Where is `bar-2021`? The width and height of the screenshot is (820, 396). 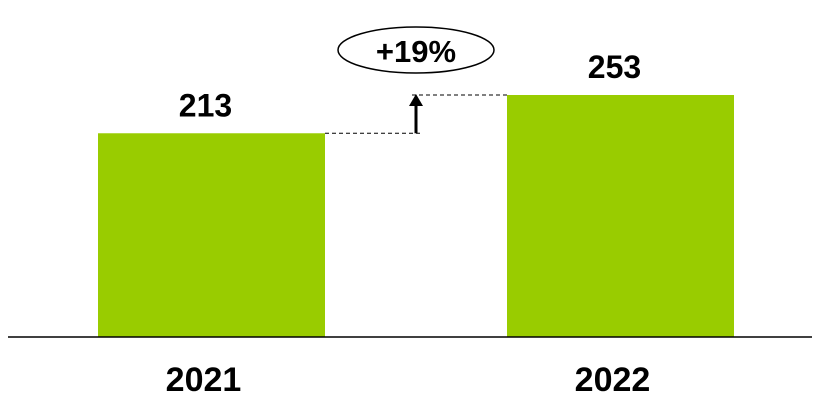 bar-2021 is located at coordinates (211, 235).